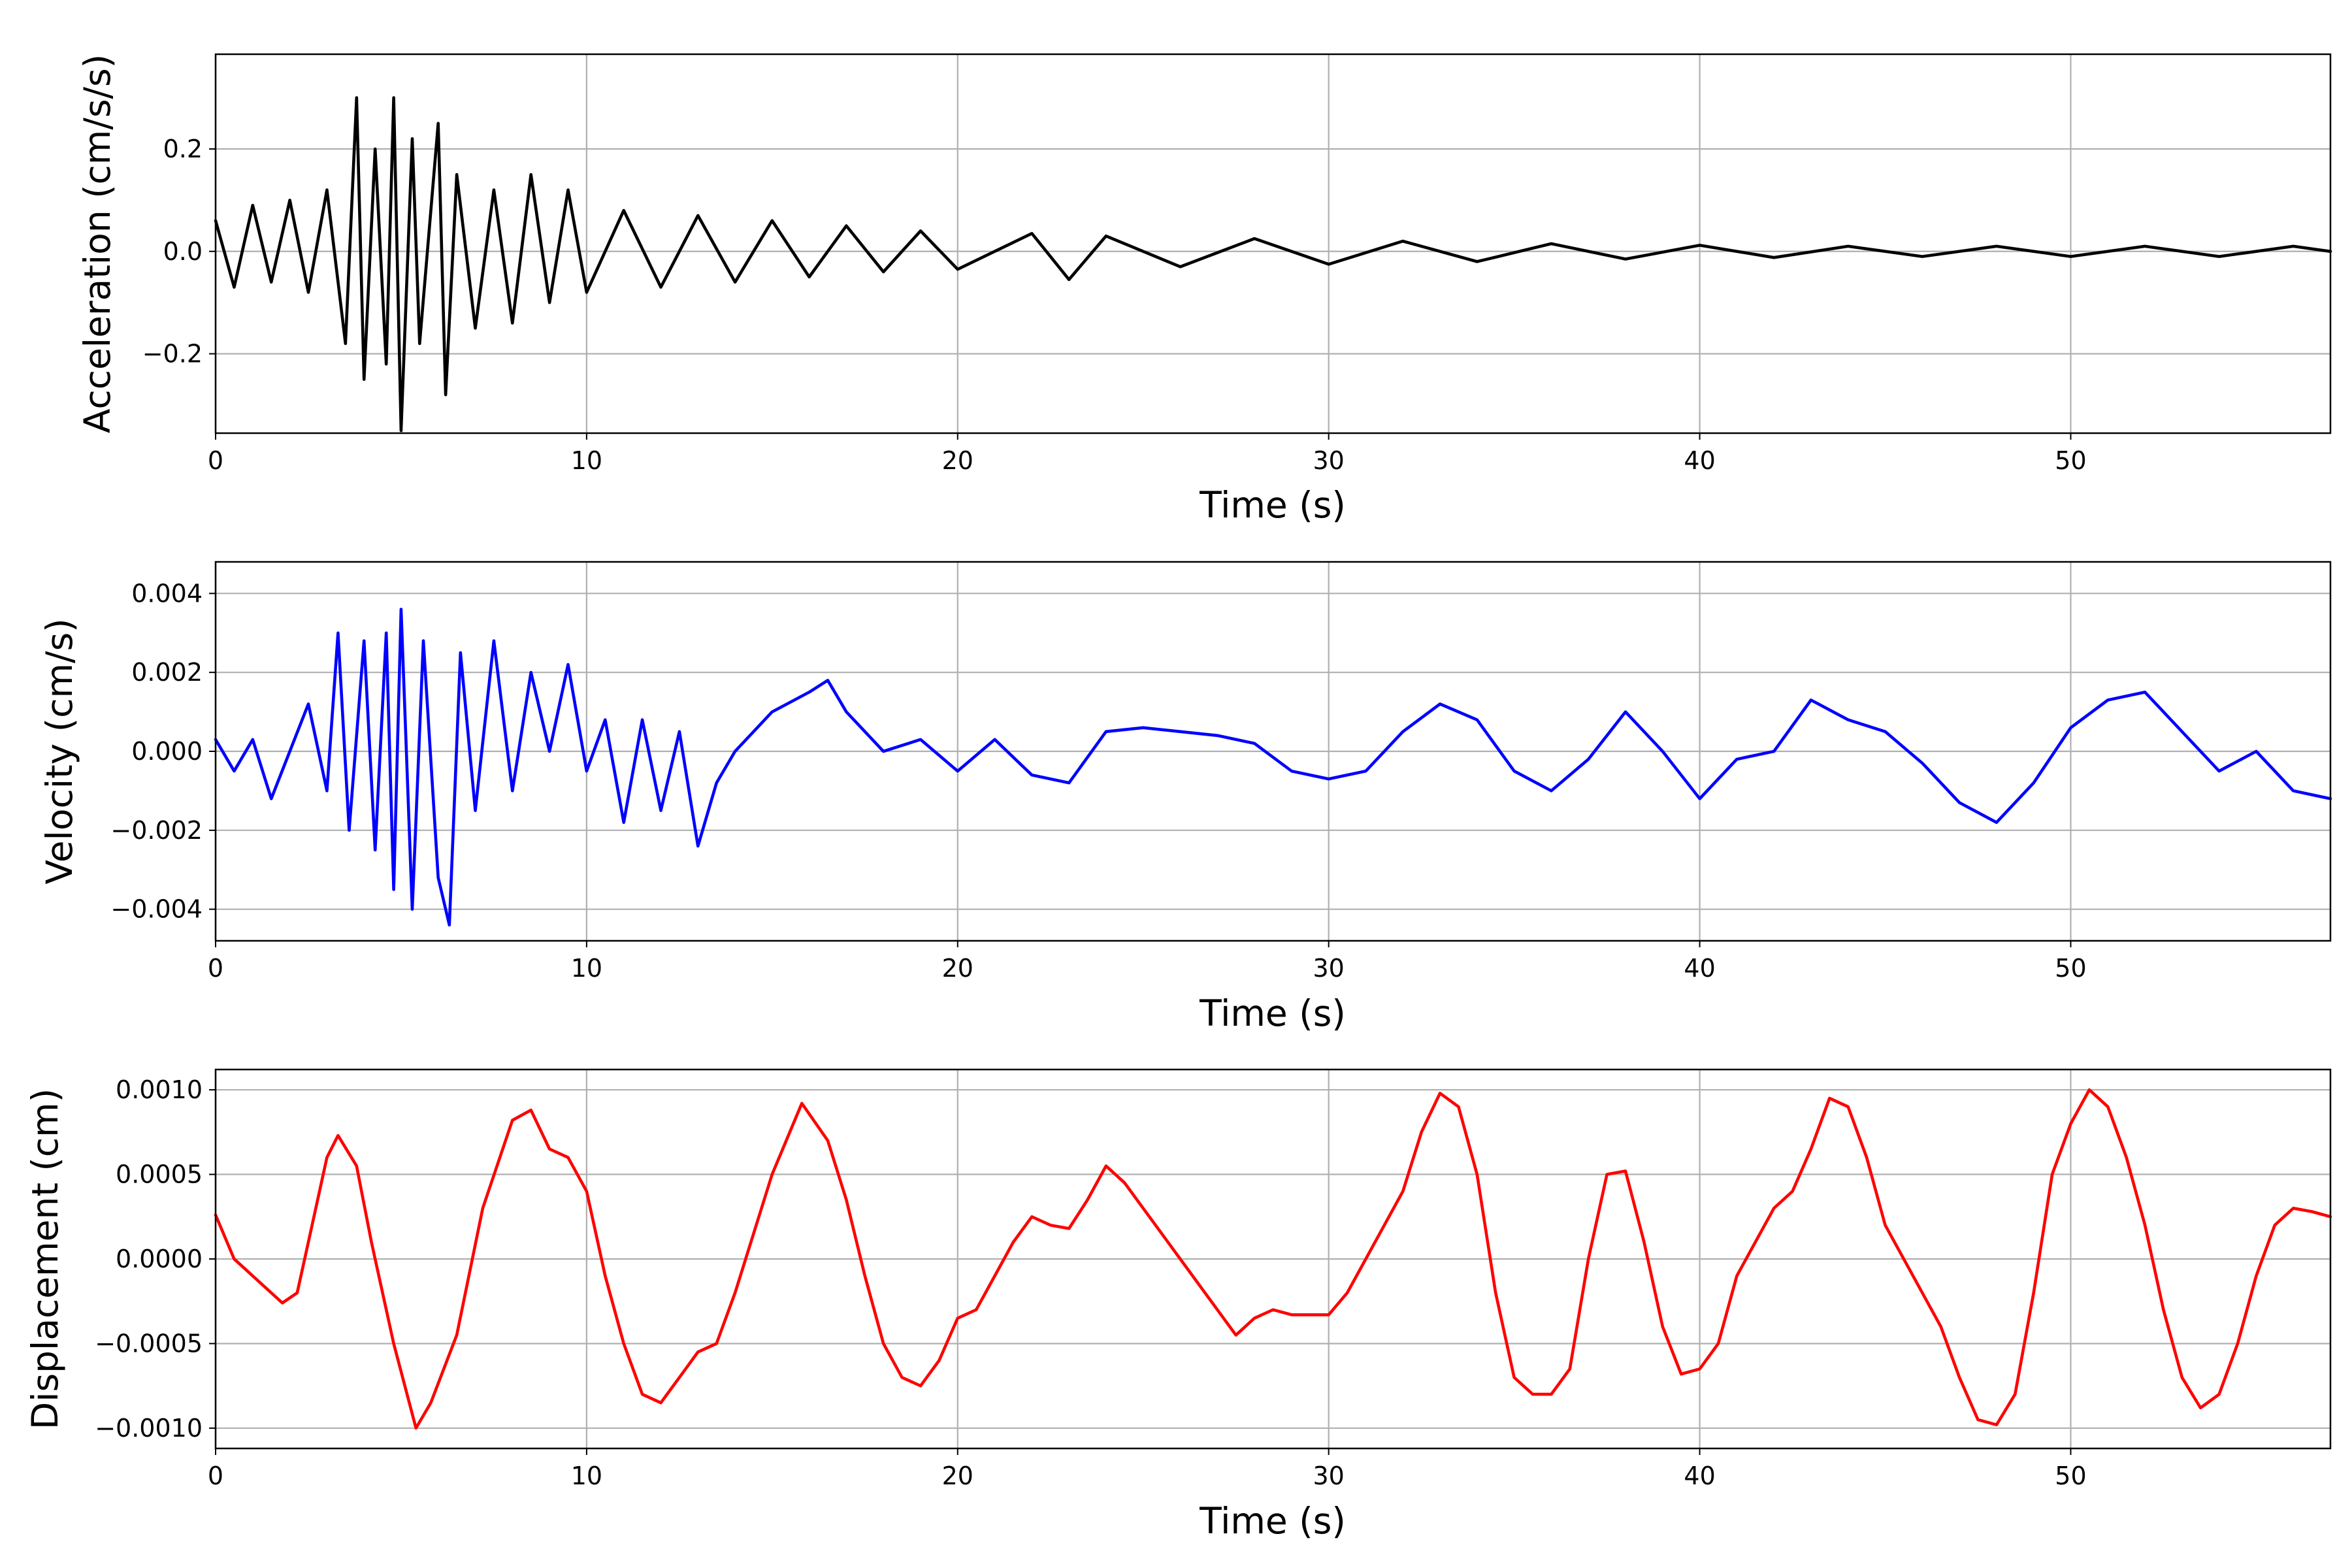  What do you see at coordinates (957, 968) in the screenshot?
I see `velocity-x-tick-label: 20` at bounding box center [957, 968].